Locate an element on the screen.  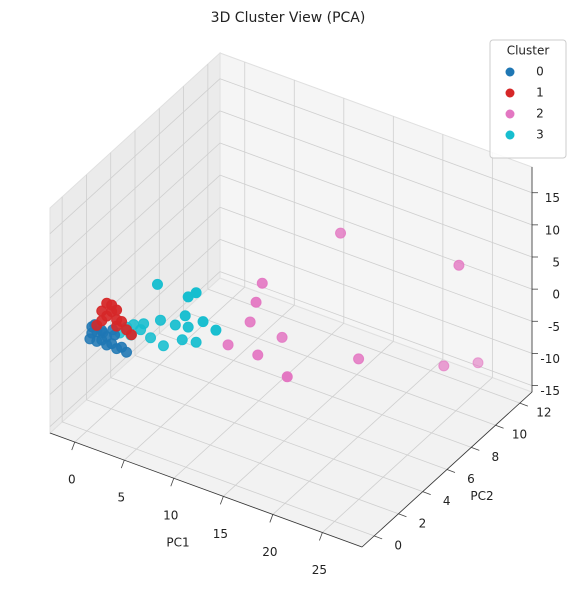
y-axis-label: PC2 is located at coordinates (481, 496).